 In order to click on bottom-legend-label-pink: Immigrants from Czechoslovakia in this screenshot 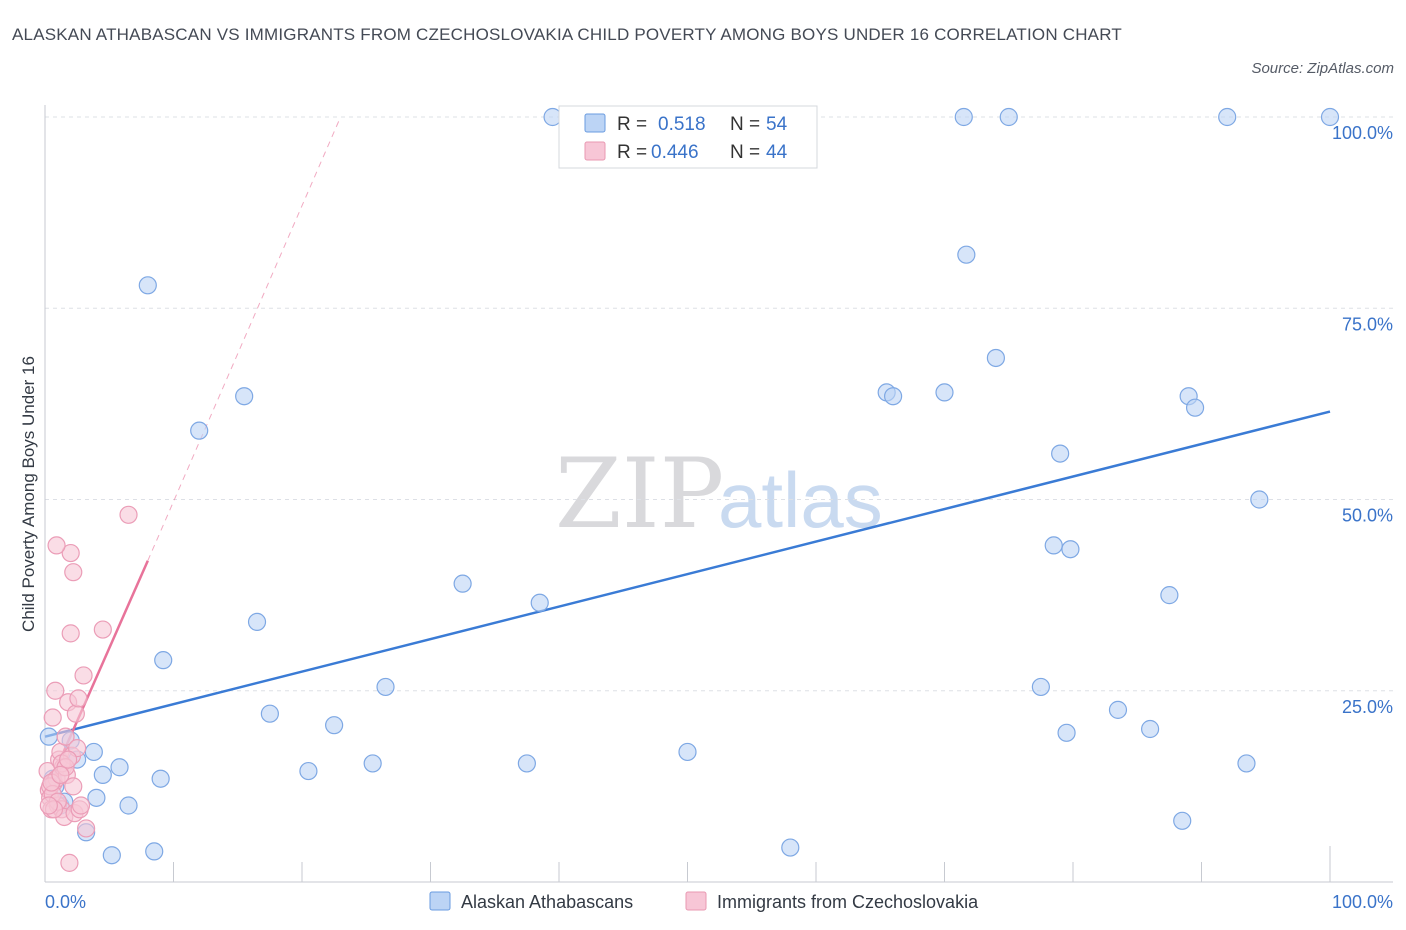, I will do `click(848, 902)`.